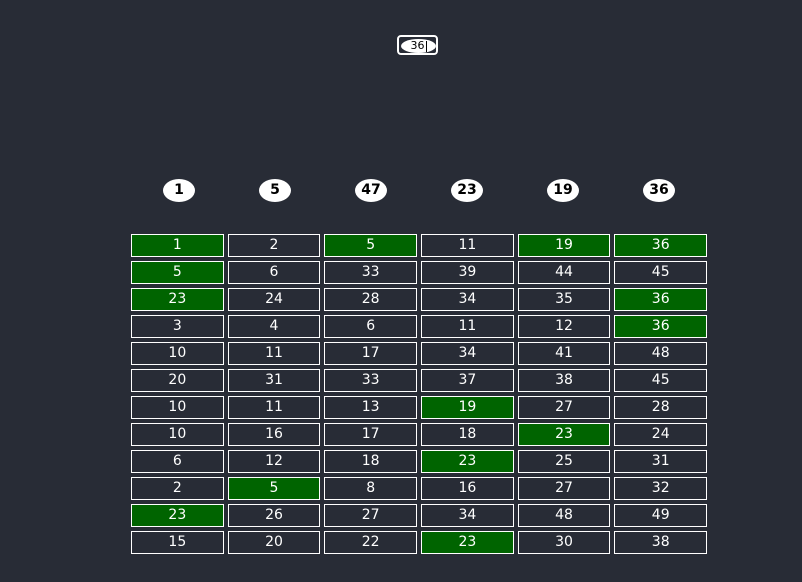 This screenshot has height=582, width=802. Describe the element at coordinates (275, 190) in the screenshot. I see `drawn-number-ball: 5` at that location.